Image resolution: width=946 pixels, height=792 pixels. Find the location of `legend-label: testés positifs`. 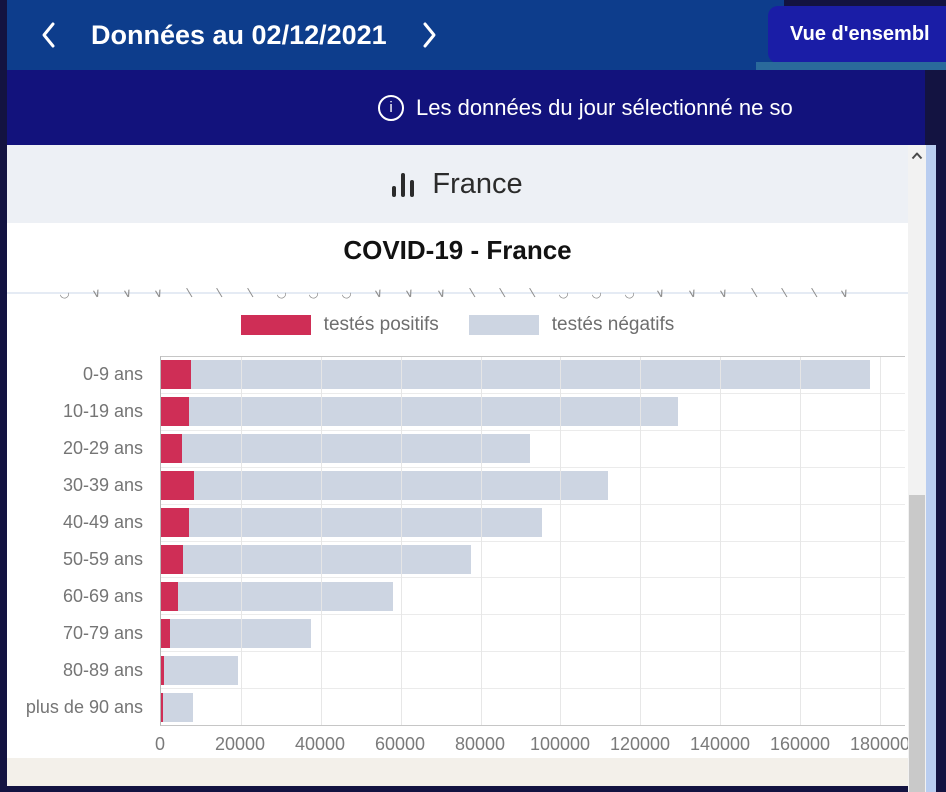

legend-label: testés positifs is located at coordinates (381, 324).